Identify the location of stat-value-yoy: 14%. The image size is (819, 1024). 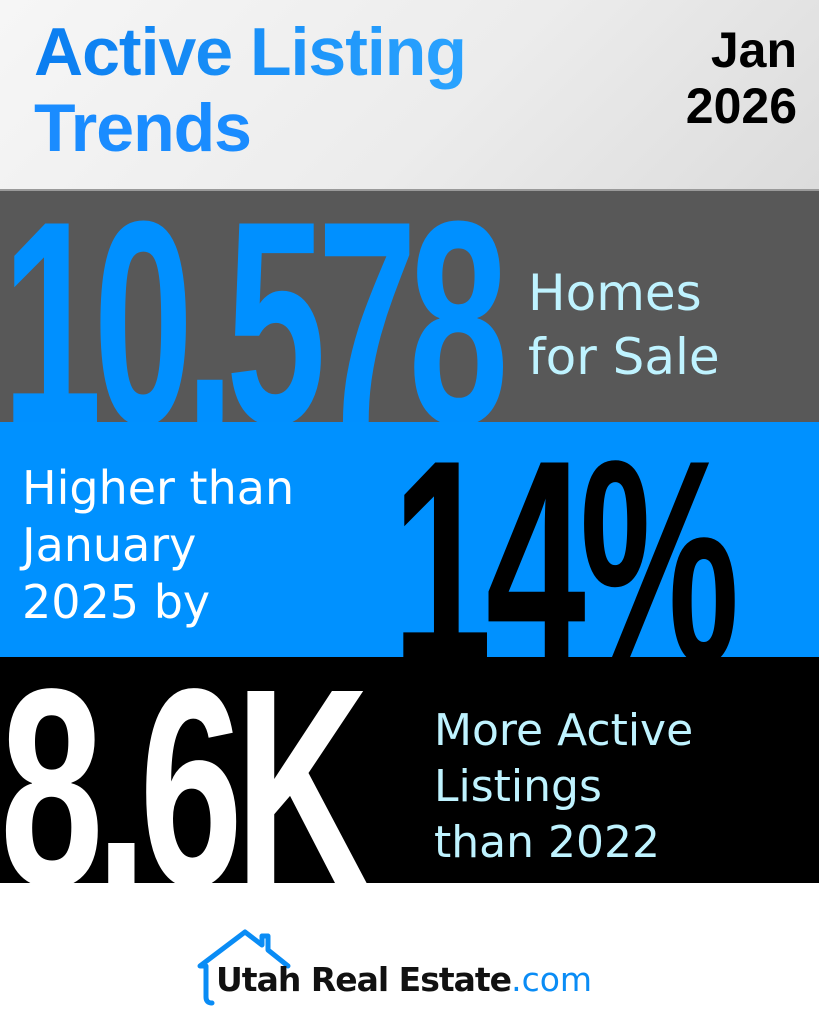
(565, 539).